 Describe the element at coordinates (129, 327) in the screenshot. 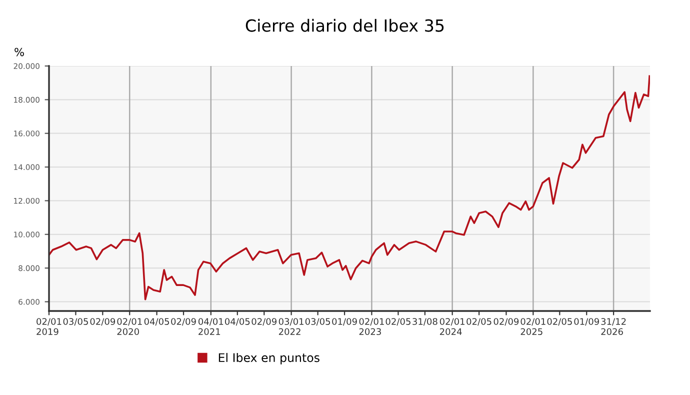

I see `x-tick-label: 02/01 2020` at that location.